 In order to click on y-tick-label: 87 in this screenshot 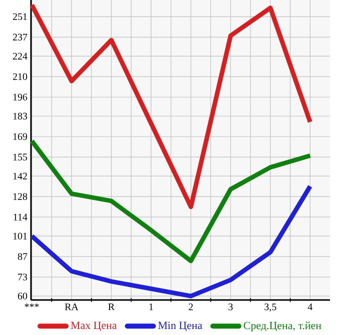, I will do `click(23, 256)`.